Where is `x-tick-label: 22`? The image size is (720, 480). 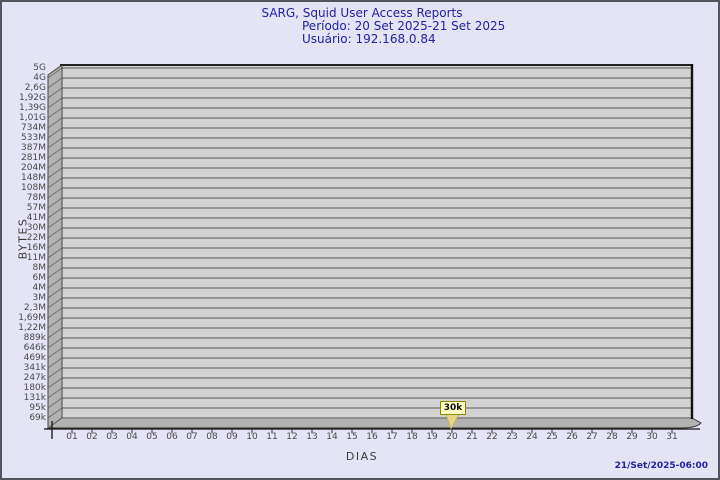
x-tick-label: 22 is located at coordinates (492, 437).